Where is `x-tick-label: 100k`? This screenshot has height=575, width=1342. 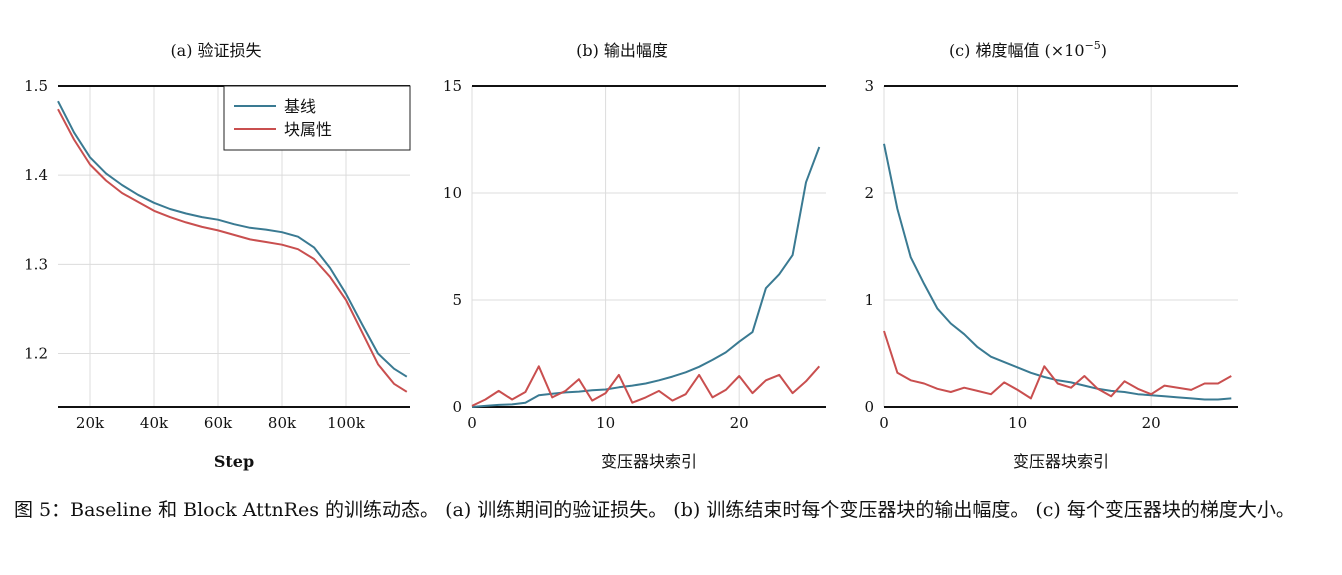
x-tick-label: 100k is located at coordinates (346, 423).